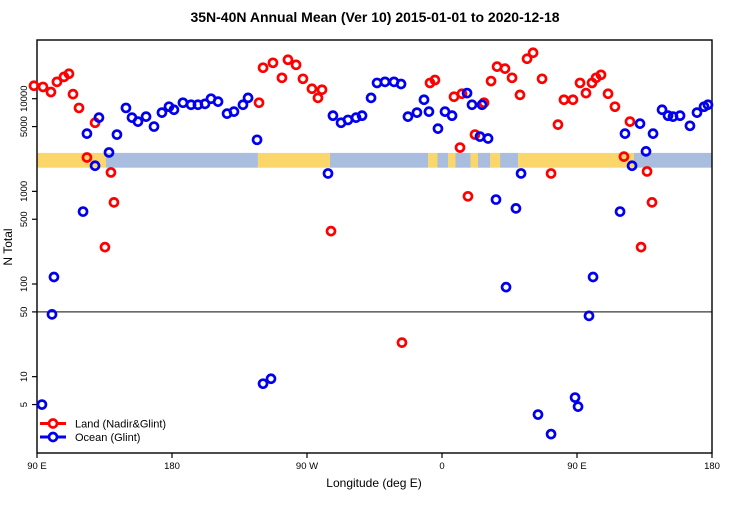 Image resolution: width=750 pixels, height=505 pixels. I want to click on y-tick-label: 10000, so click(24, 98).